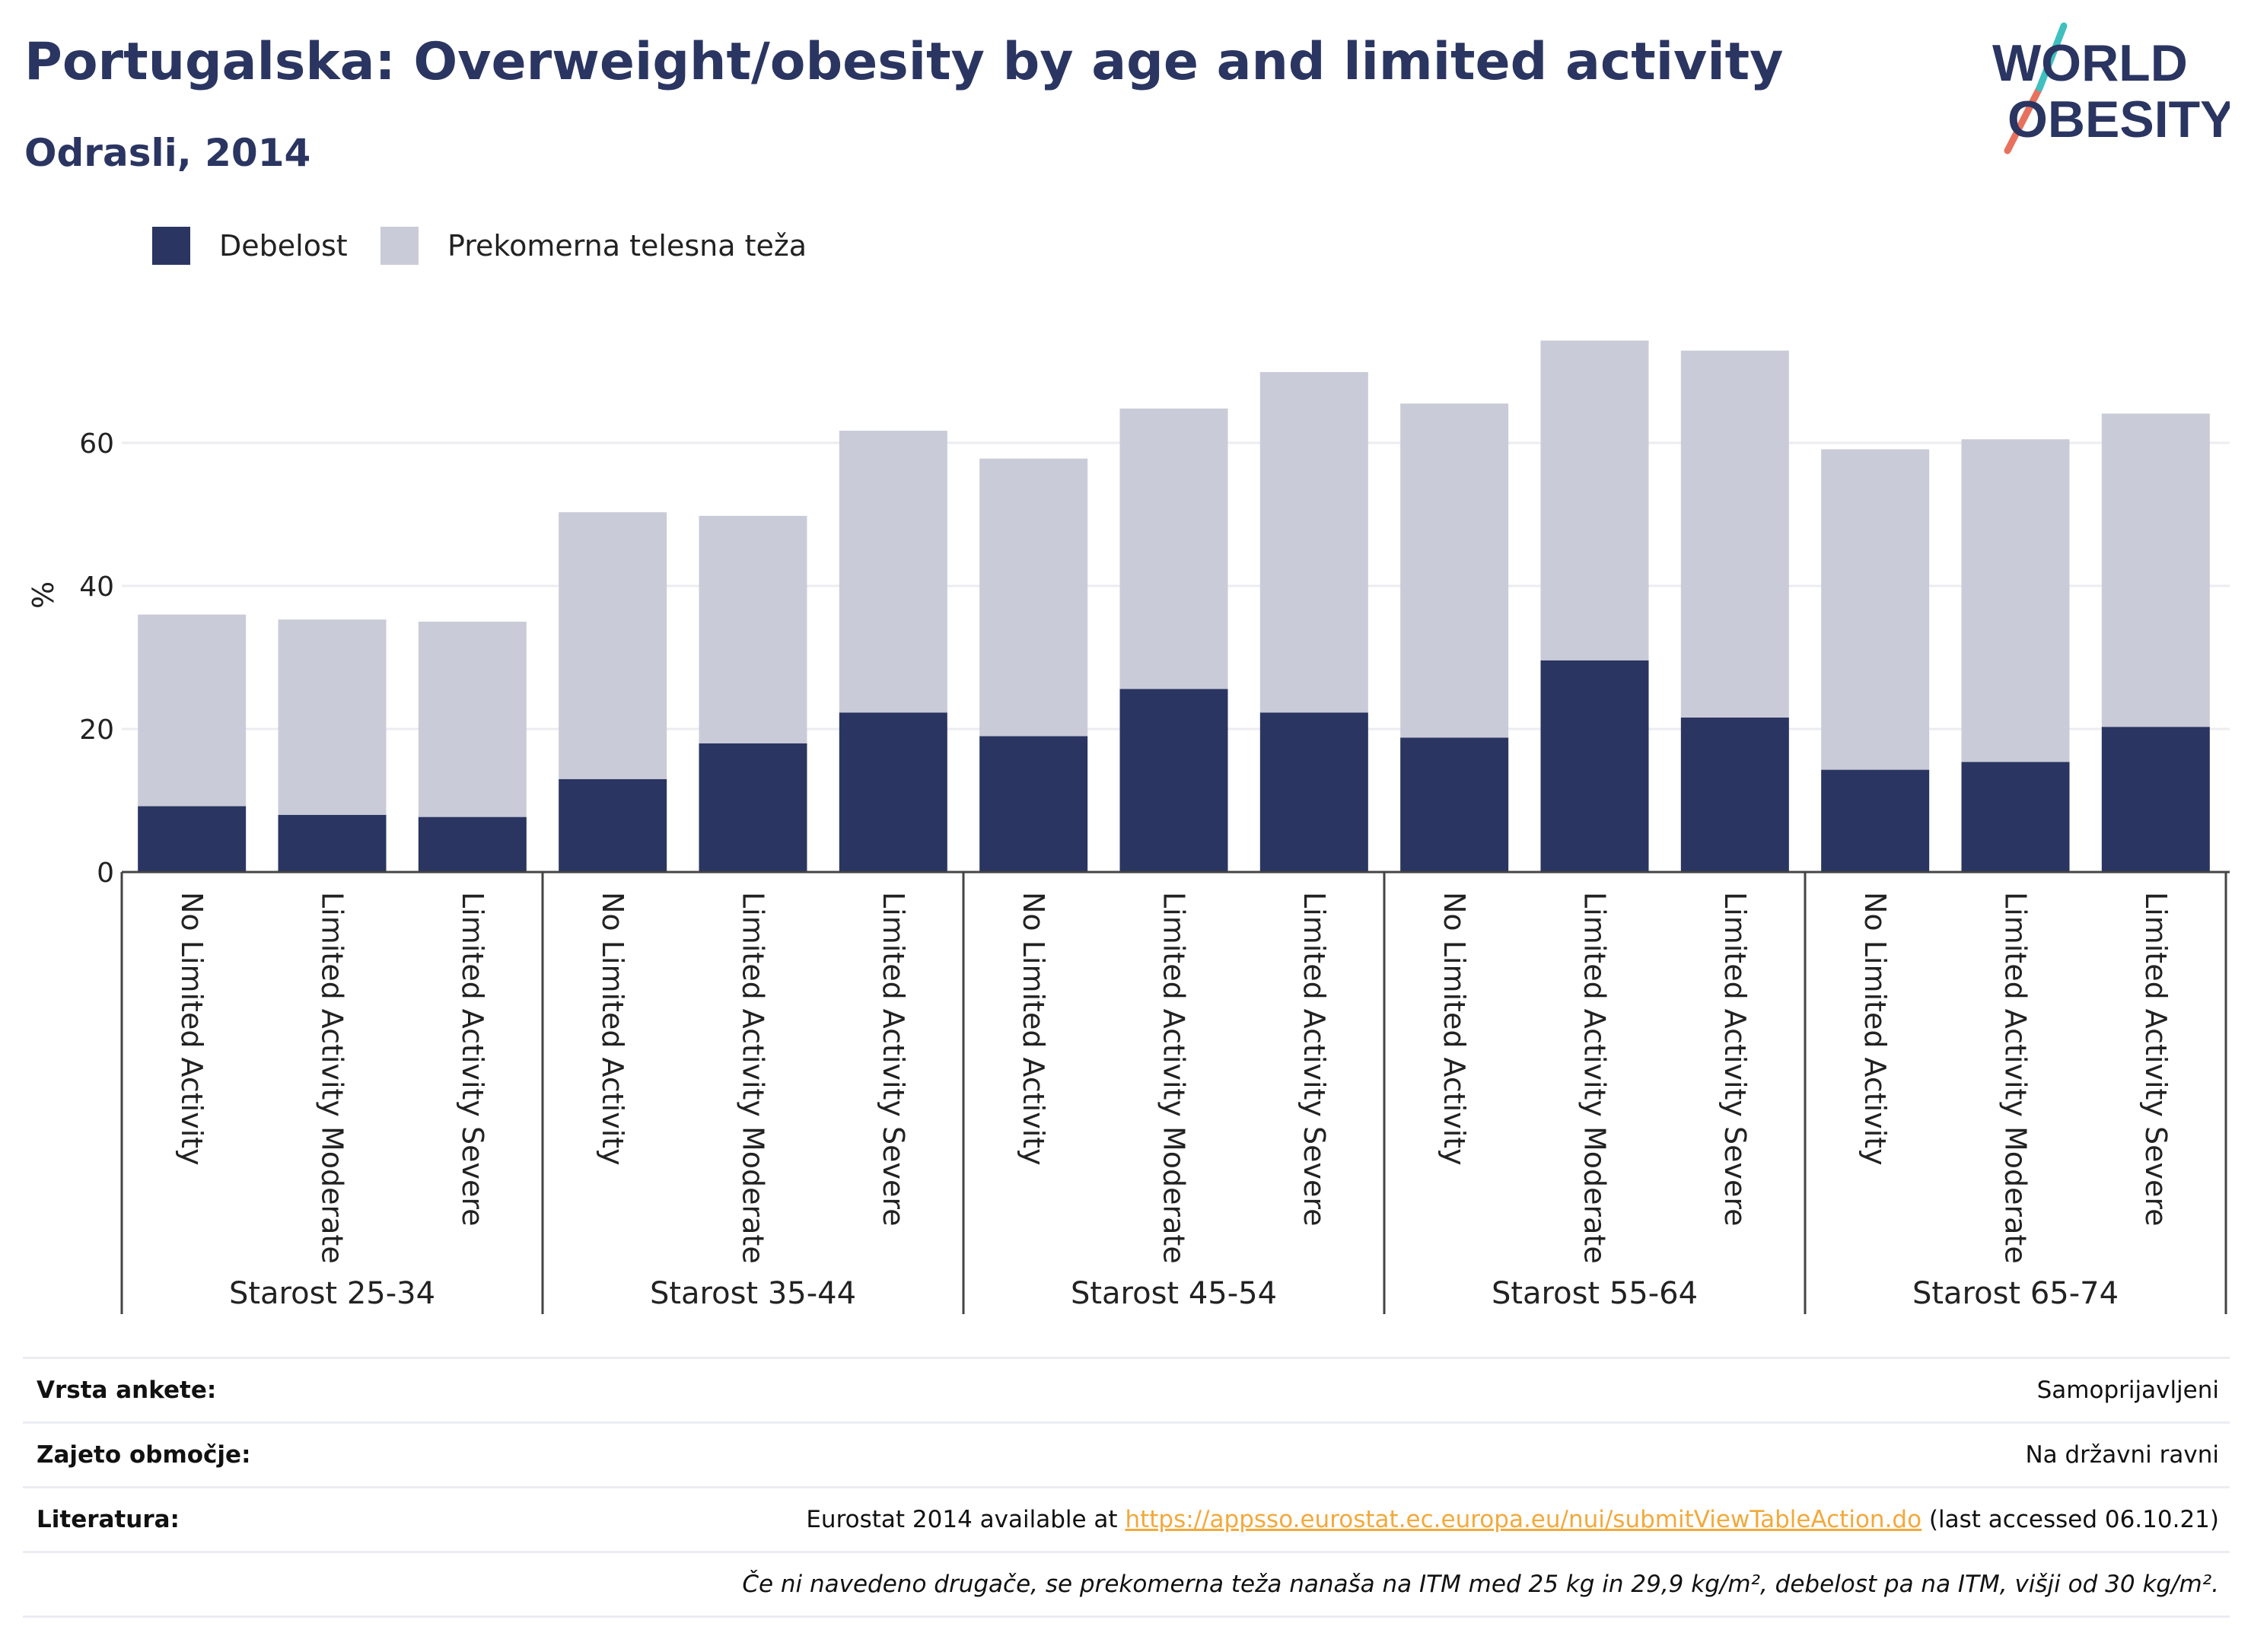 The image size is (2251, 1652). I want to click on coverage-value: Na državni ravni, so click(2122, 1455).